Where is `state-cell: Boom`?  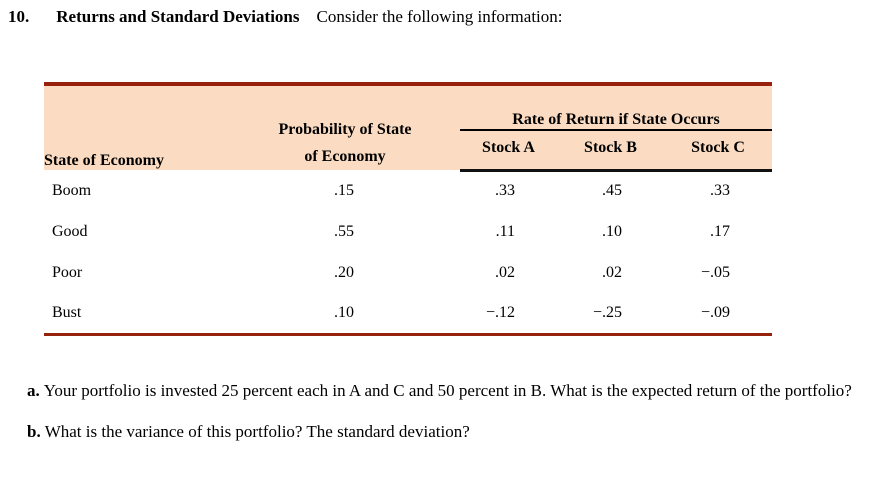 state-cell: Boom is located at coordinates (137, 190).